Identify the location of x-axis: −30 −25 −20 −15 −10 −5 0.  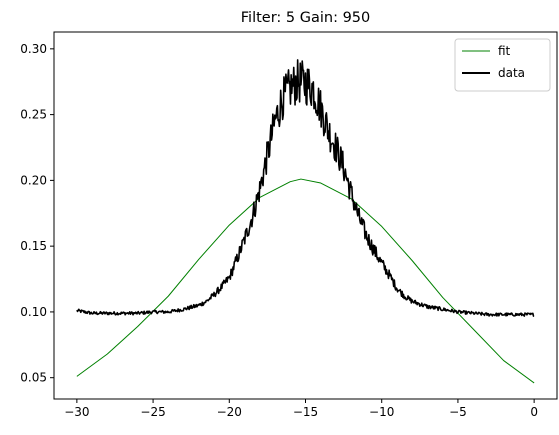
(301, 409).